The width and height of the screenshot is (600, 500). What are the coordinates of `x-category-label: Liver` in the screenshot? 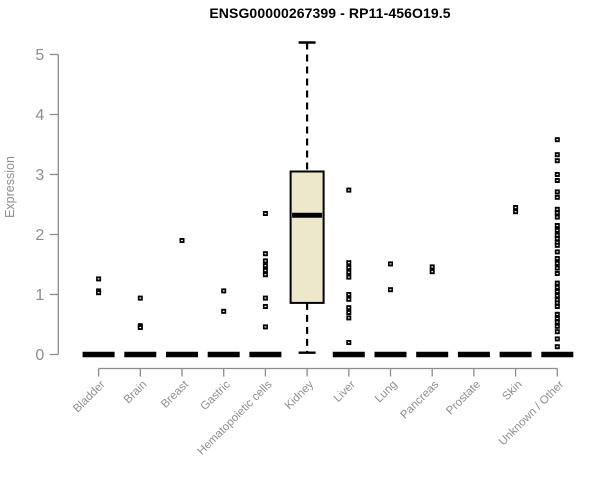 It's located at (345, 392).